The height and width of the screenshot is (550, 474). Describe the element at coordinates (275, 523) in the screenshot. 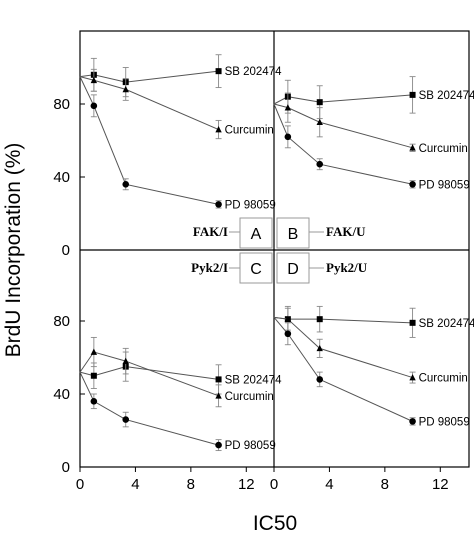

I see `x-axis-title: IC50` at that location.